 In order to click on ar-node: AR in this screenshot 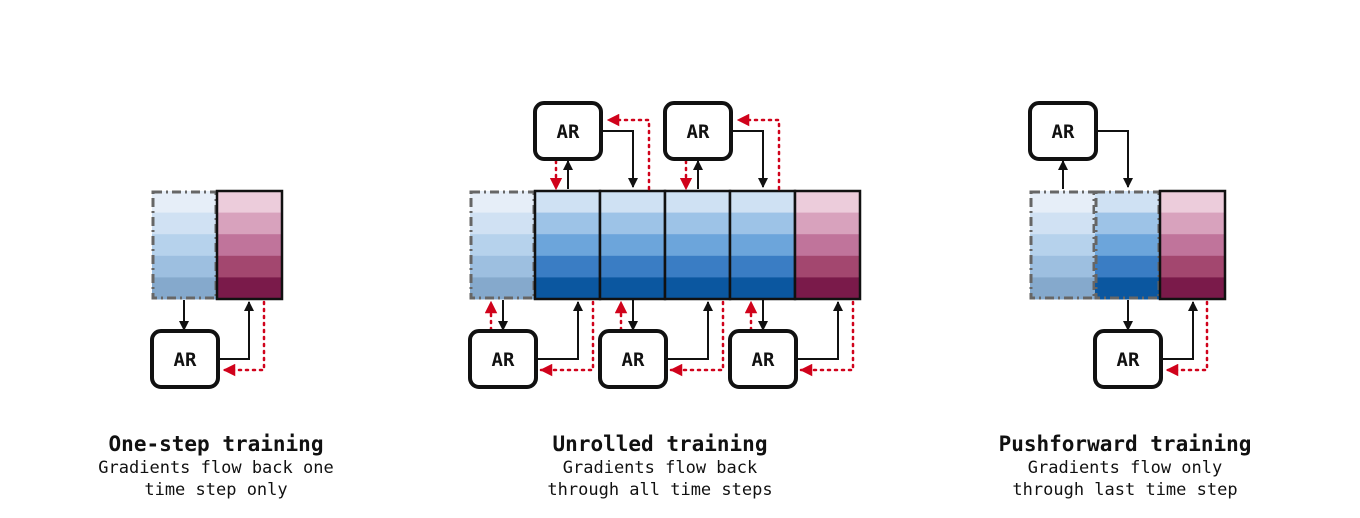, I will do `click(185, 359)`.